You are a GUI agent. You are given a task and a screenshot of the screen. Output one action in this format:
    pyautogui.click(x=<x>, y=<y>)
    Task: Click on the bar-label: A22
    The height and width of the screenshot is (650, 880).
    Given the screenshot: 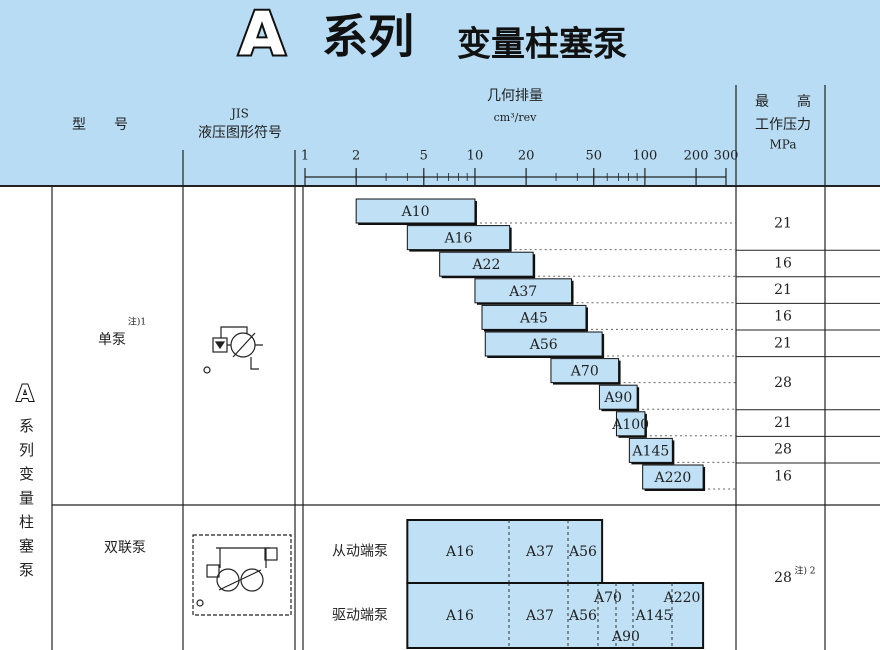 What is the action you would take?
    pyautogui.click(x=485, y=265)
    